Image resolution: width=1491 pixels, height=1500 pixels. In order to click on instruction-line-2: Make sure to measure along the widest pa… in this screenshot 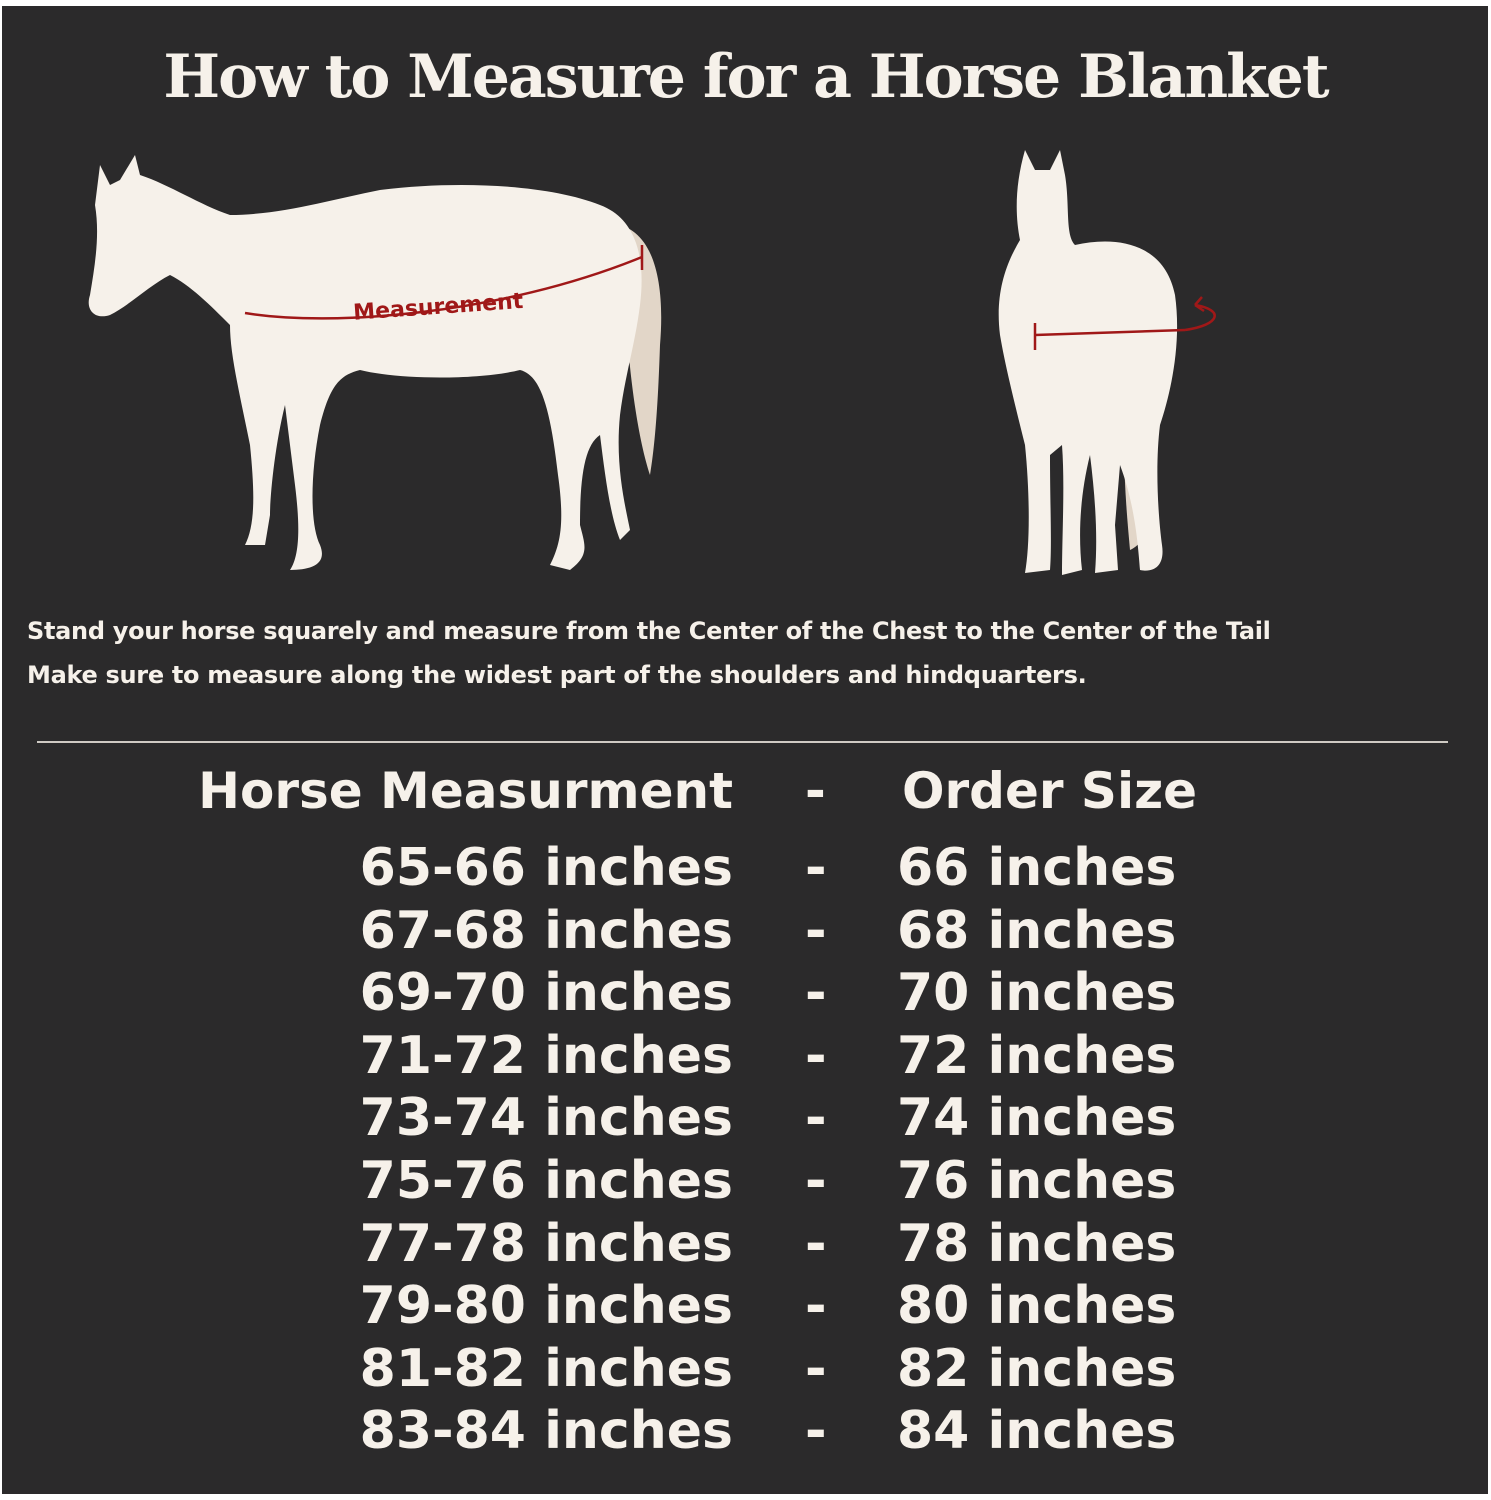, I will do `click(557, 675)`.